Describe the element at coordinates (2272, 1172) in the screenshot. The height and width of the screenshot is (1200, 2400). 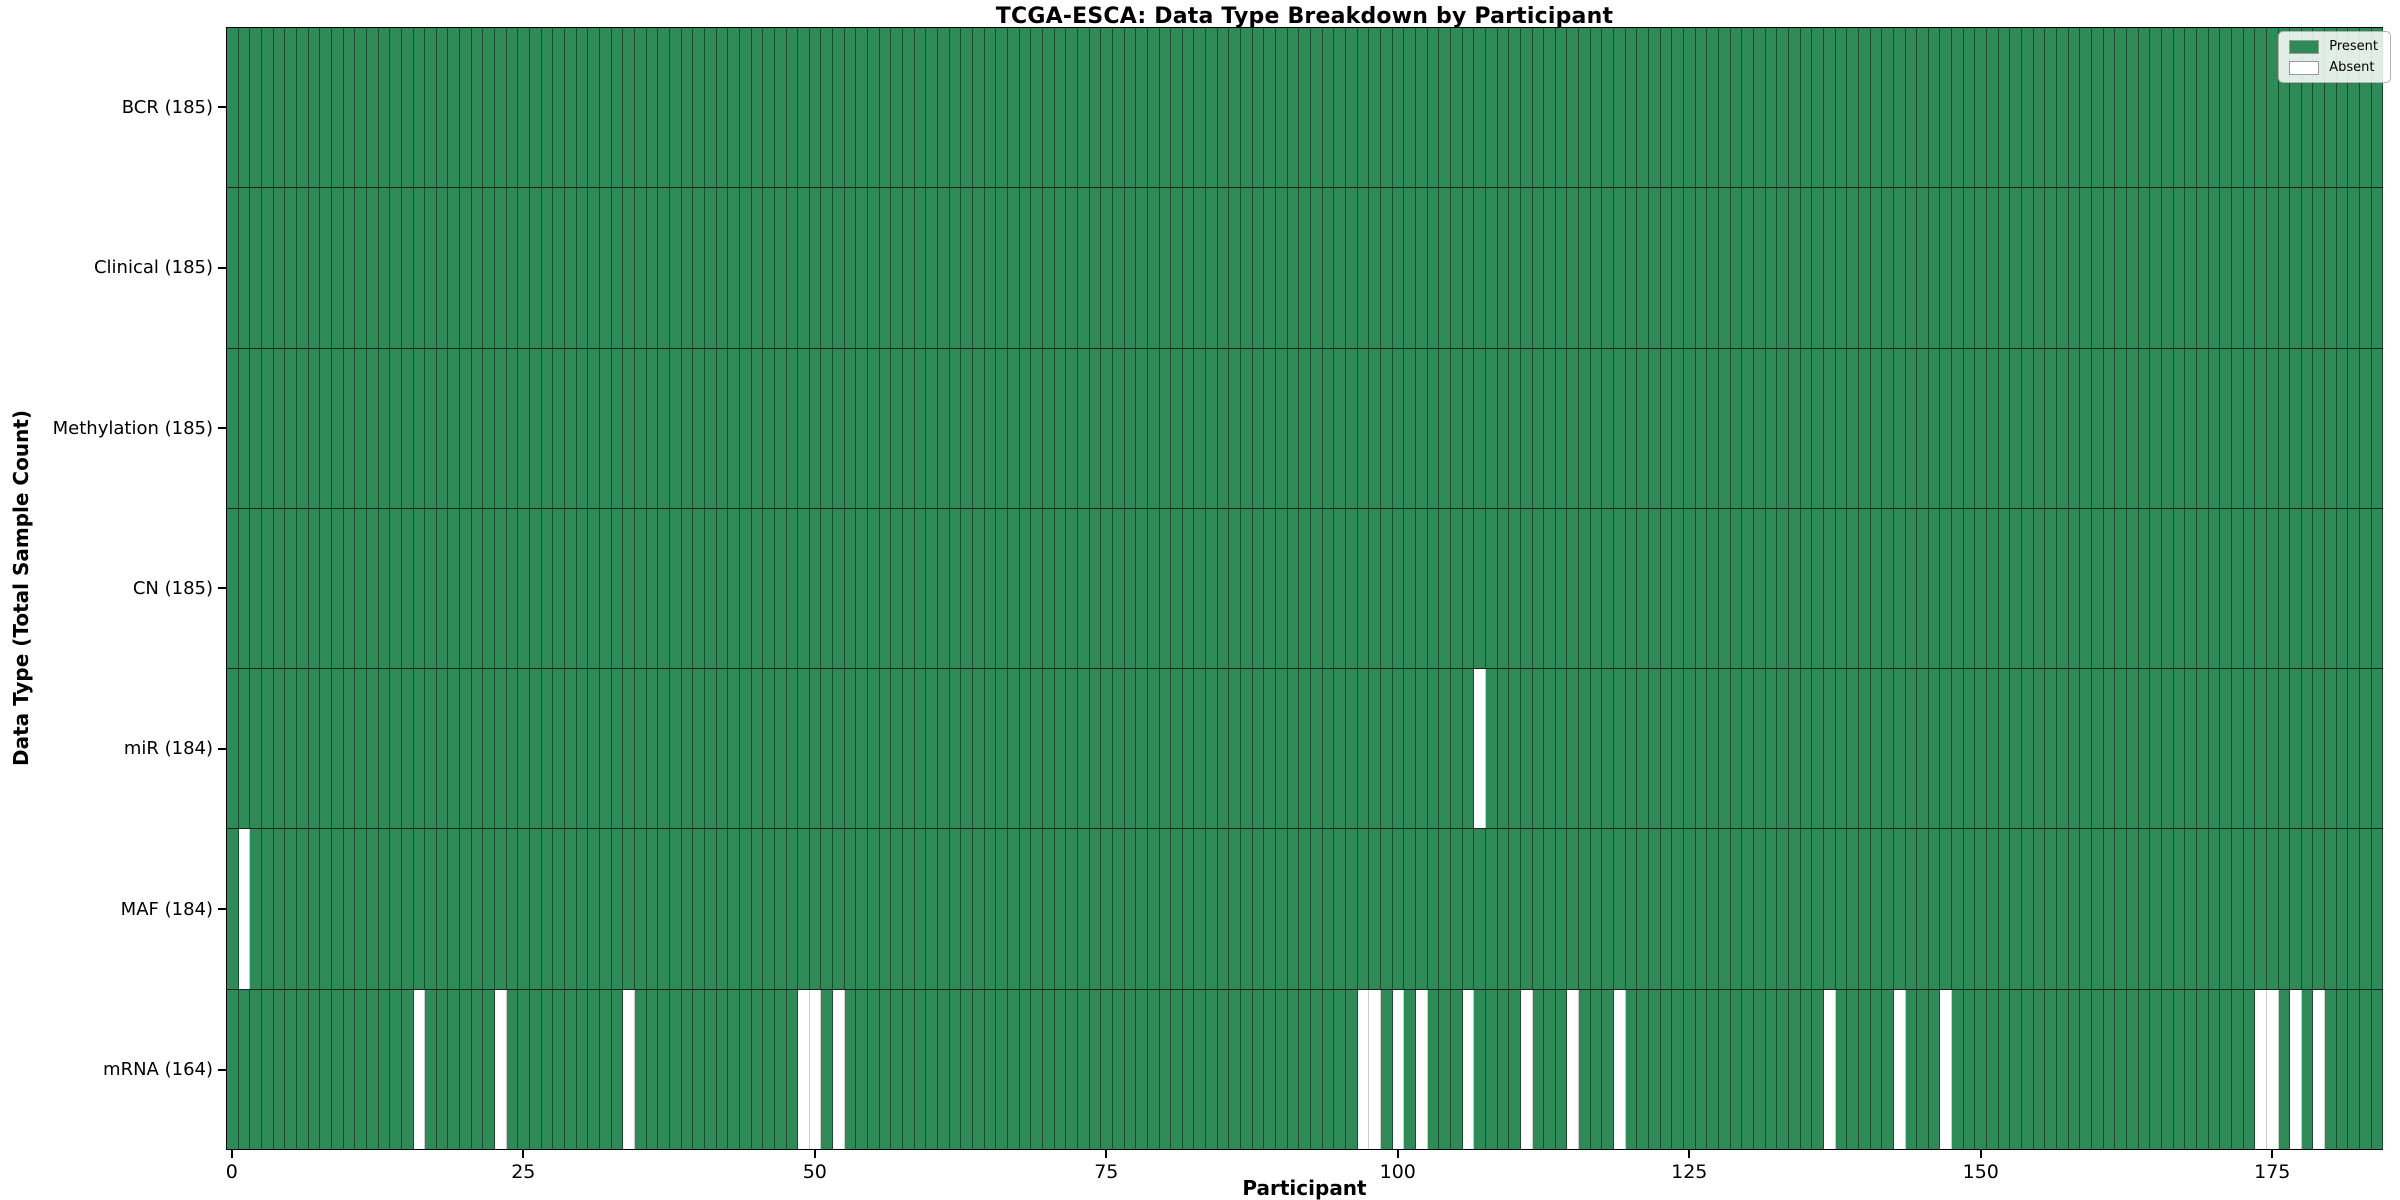
I see `x-tick-label: 175` at that location.